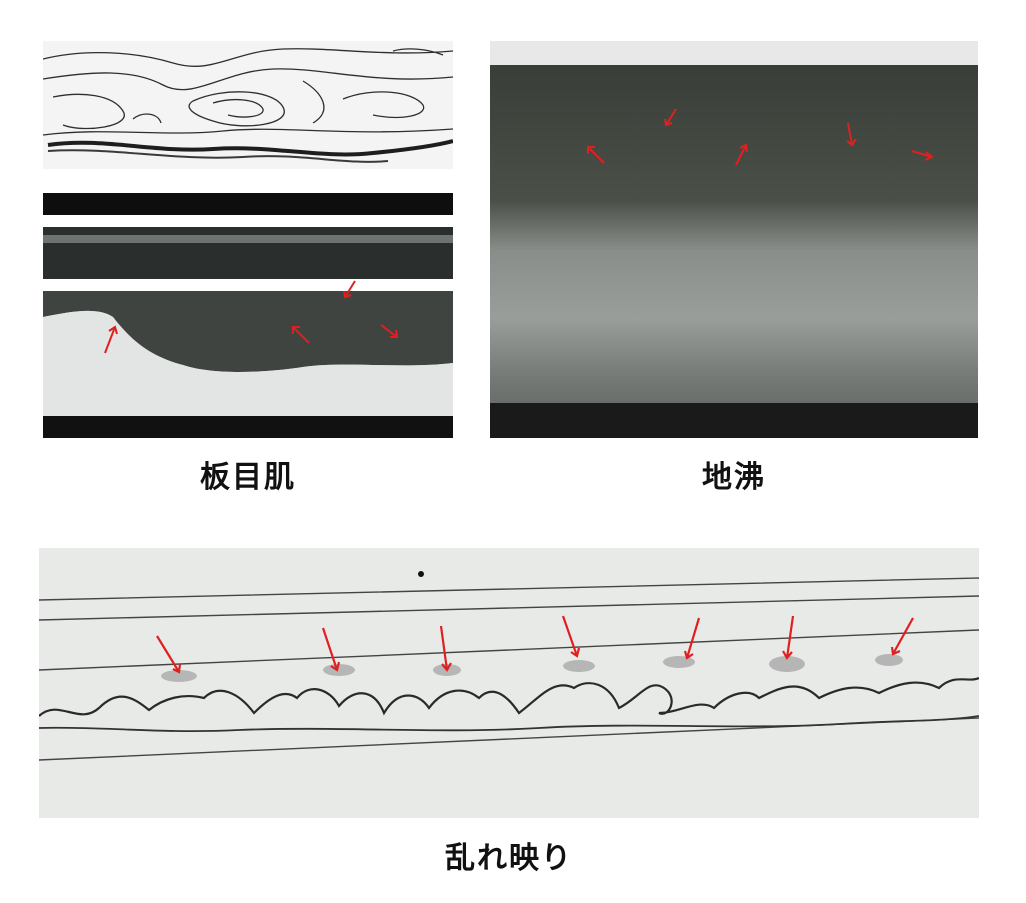 Image resolution: width=1026 pixels, height=903 pixels. What do you see at coordinates (248, 105) in the screenshot?
I see `itame-grain-sketch` at bounding box center [248, 105].